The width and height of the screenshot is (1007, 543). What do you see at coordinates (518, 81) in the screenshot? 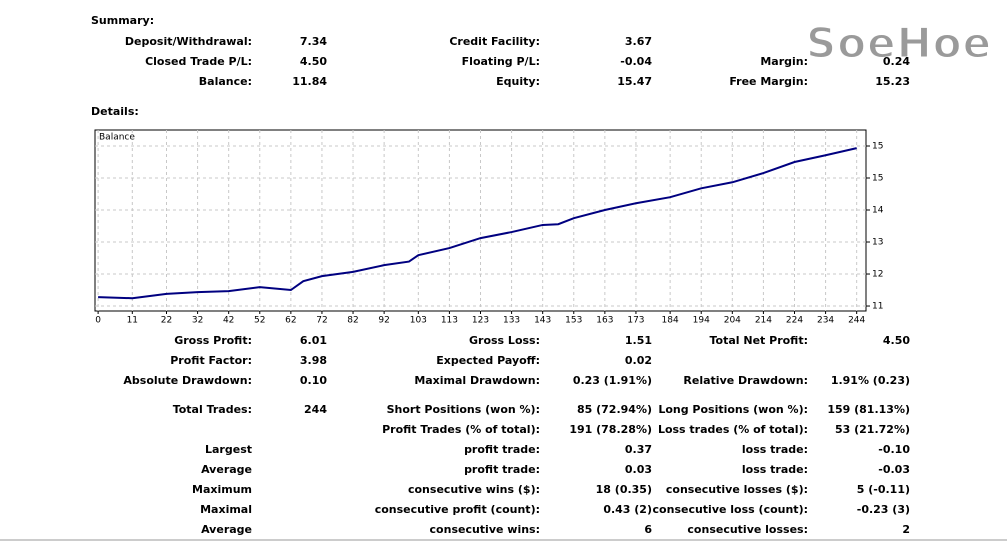
I see `field-label: Equity:` at bounding box center [518, 81].